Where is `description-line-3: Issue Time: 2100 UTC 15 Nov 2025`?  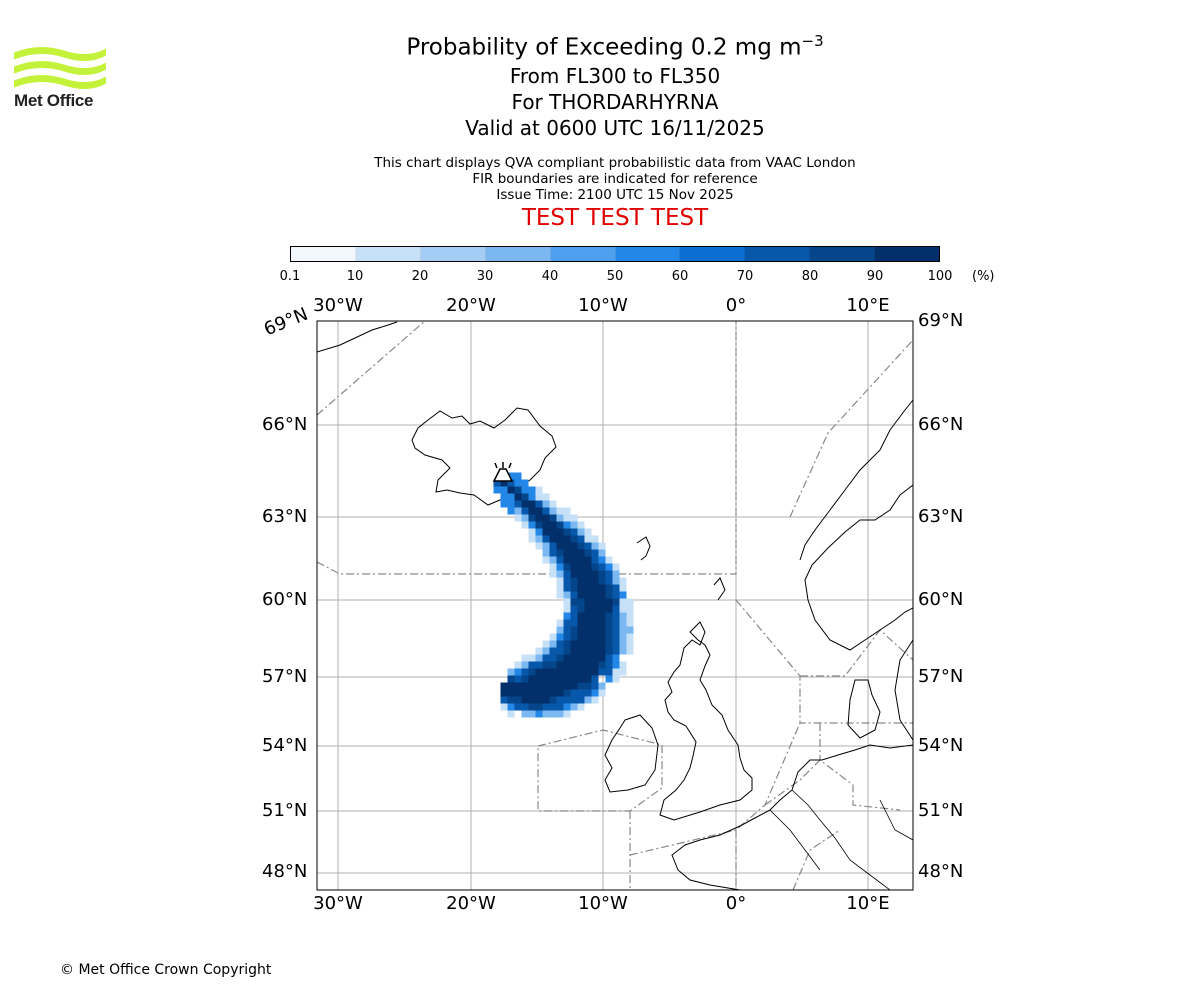
description-line-3: Issue Time: 2100 UTC 15 Nov 2025 is located at coordinates (615, 194).